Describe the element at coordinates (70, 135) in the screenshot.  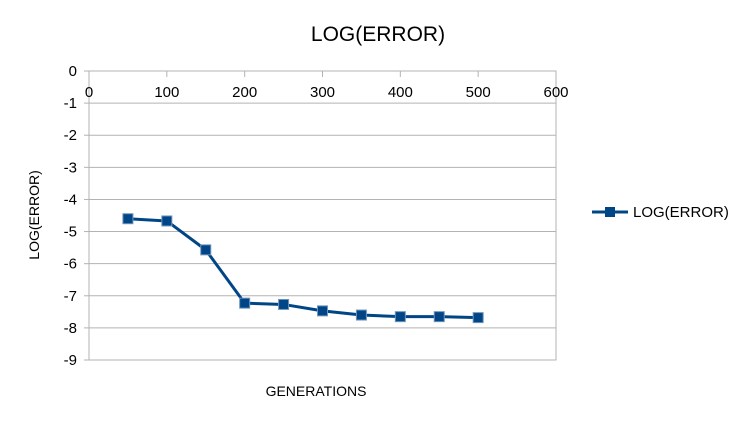
I see `y-tick-label: -2` at that location.